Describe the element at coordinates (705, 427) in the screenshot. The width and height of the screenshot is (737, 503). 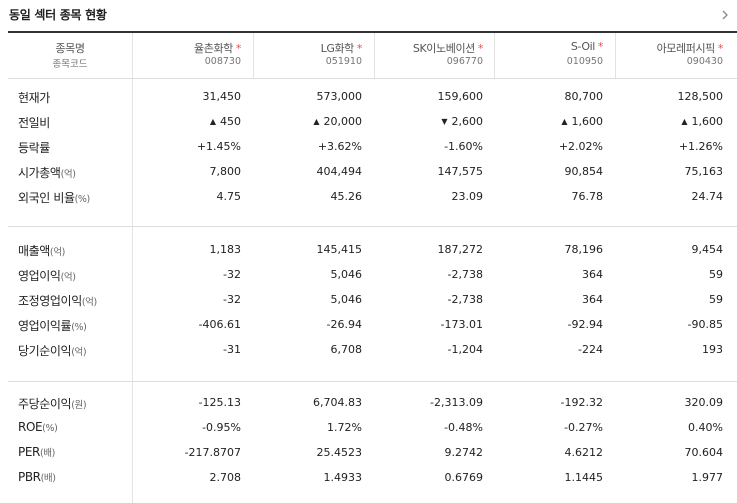
I see `cell-value: 0.40%` at that location.